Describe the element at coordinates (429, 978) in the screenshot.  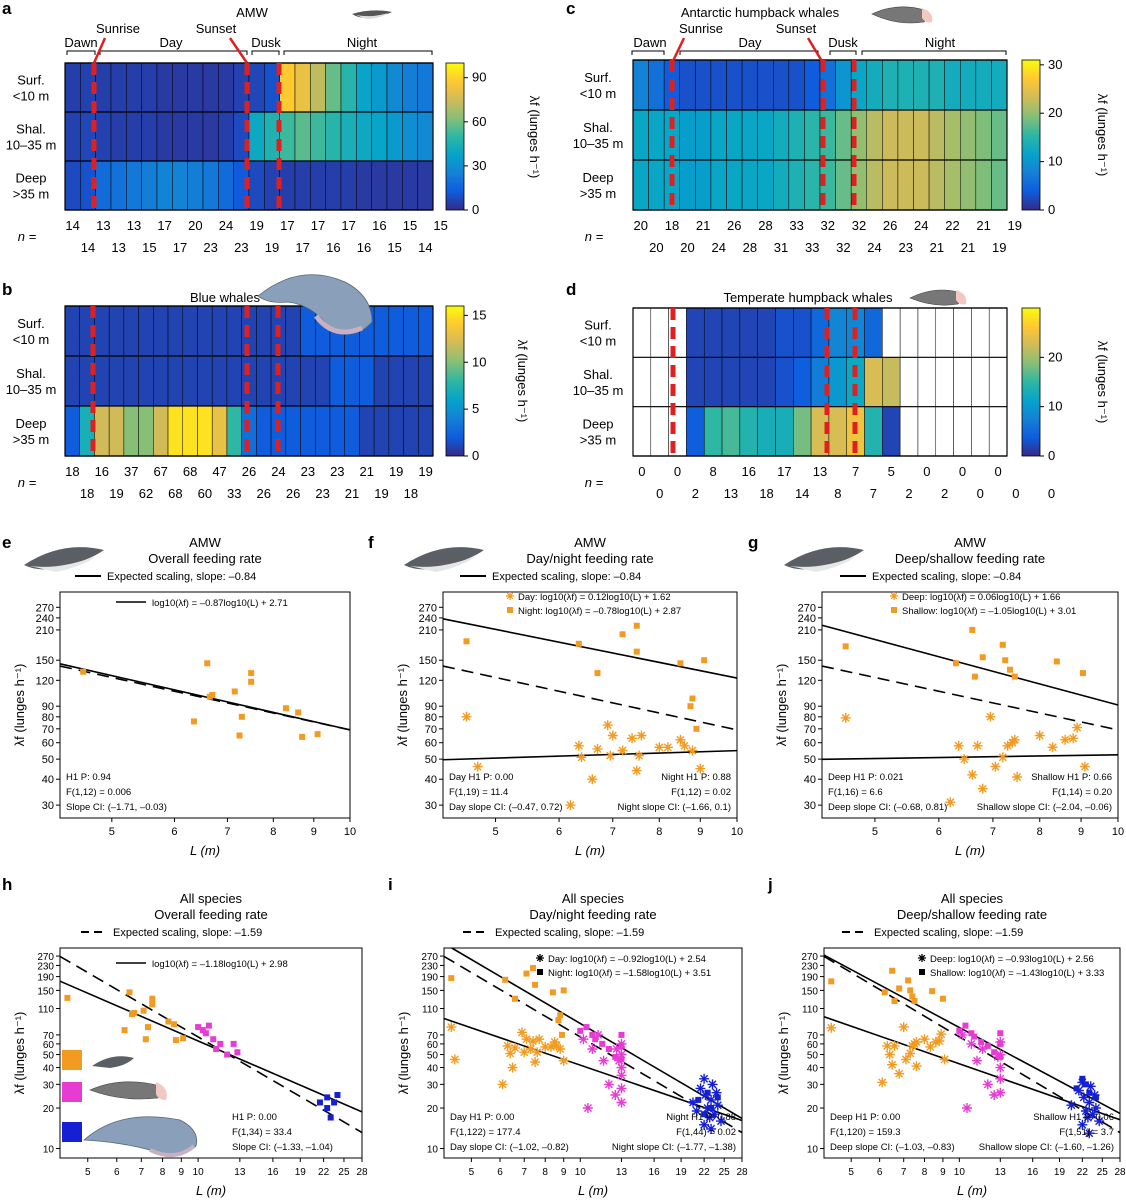
I see `y-tick-label: 190` at that location.